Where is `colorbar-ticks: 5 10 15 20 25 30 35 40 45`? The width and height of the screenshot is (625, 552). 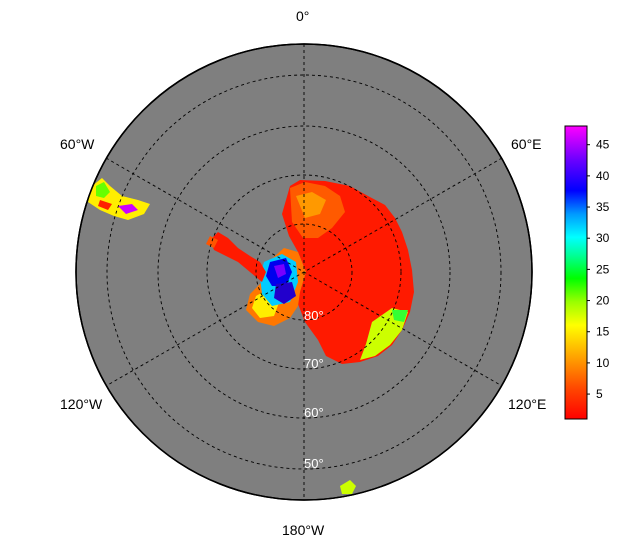 colorbar-ticks: 5 10 15 20 25 30 35 40 45 is located at coordinates (598, 269).